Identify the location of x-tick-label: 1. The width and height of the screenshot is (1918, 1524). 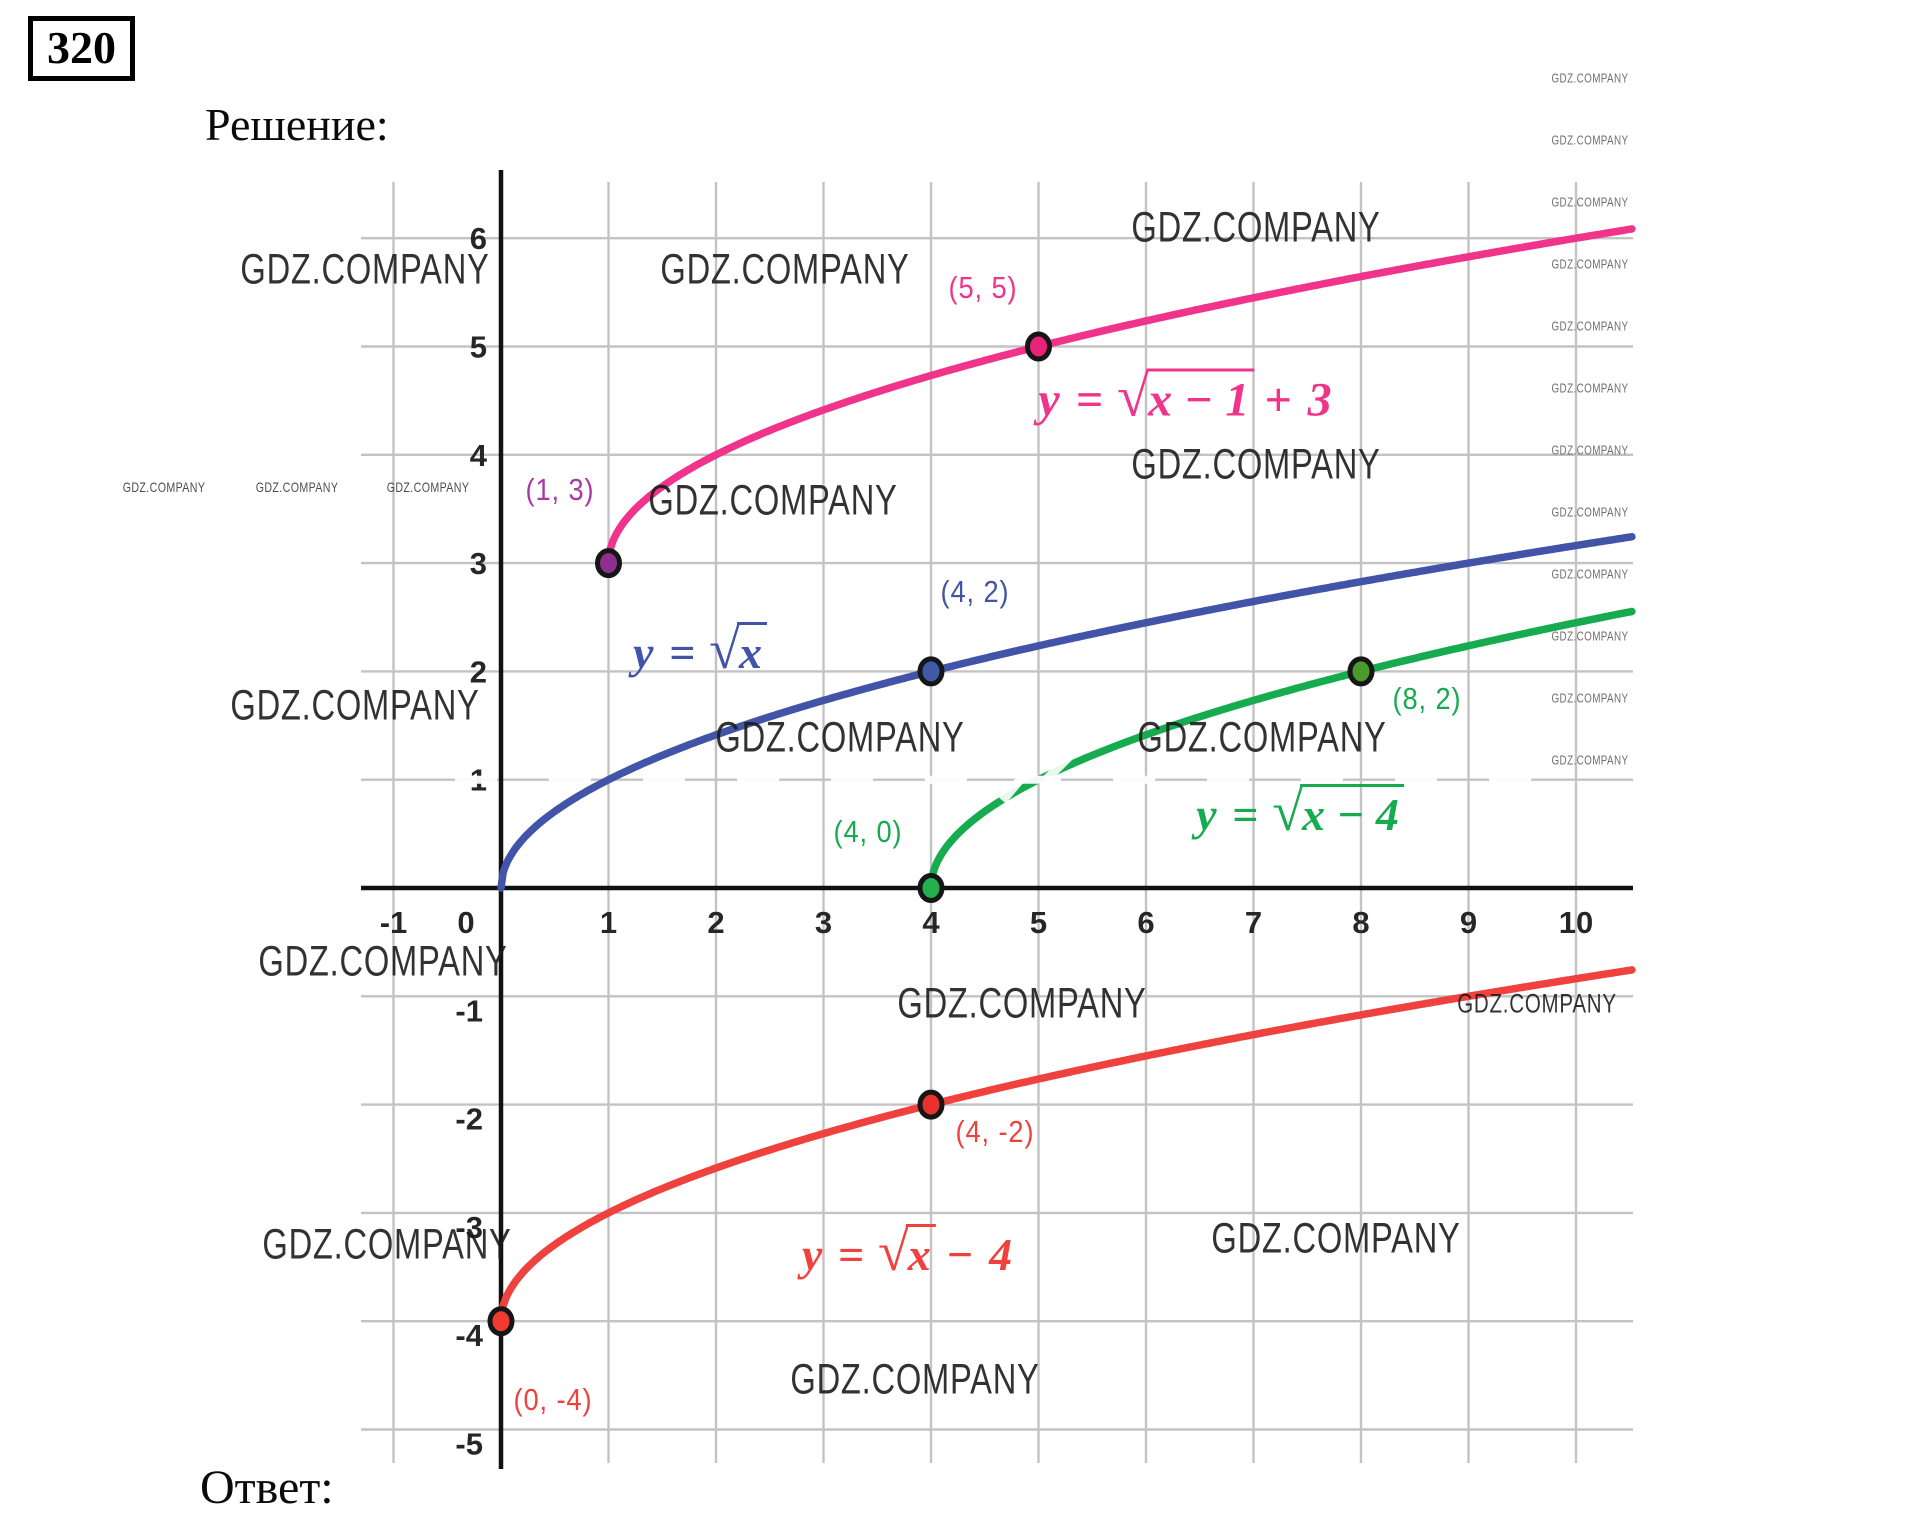
(608, 922).